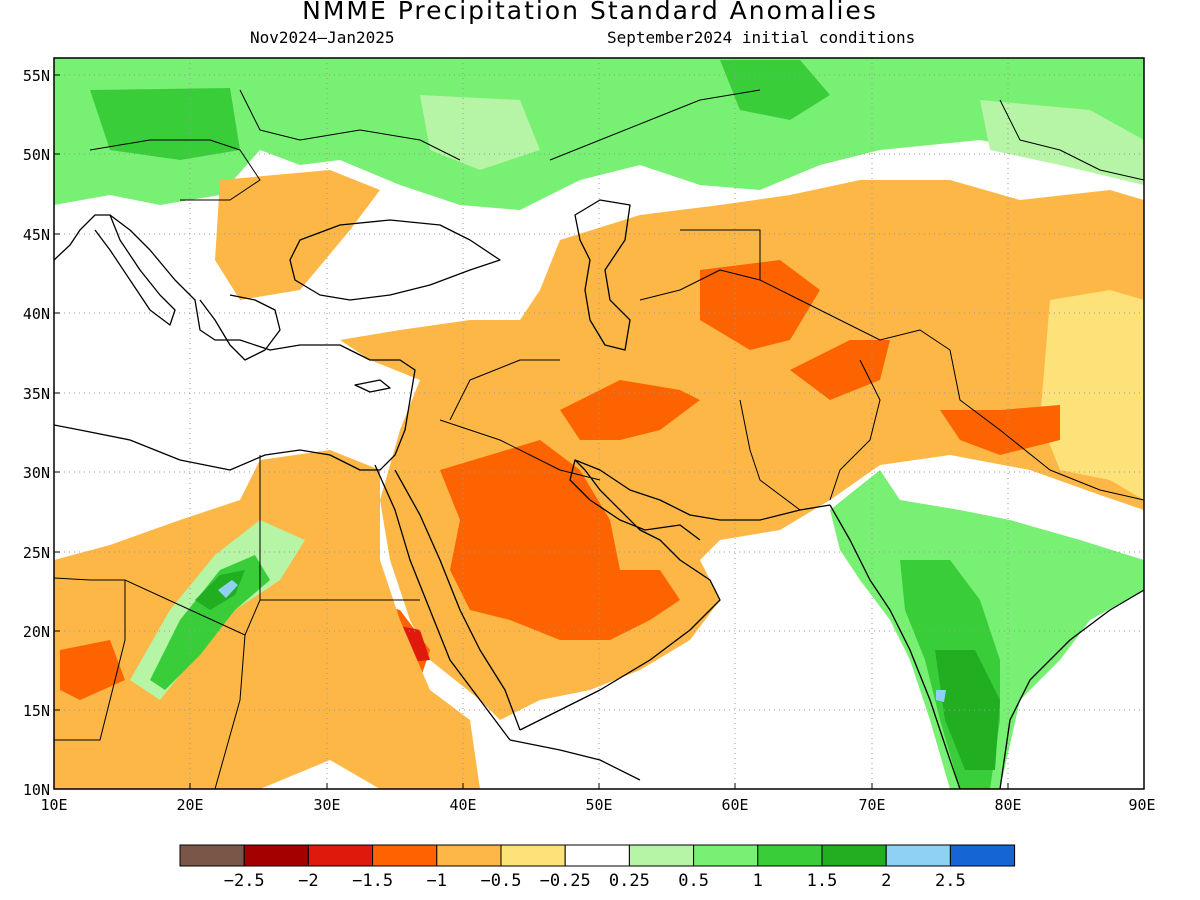  I want to click on colorbar-label: −2, so click(308, 881).